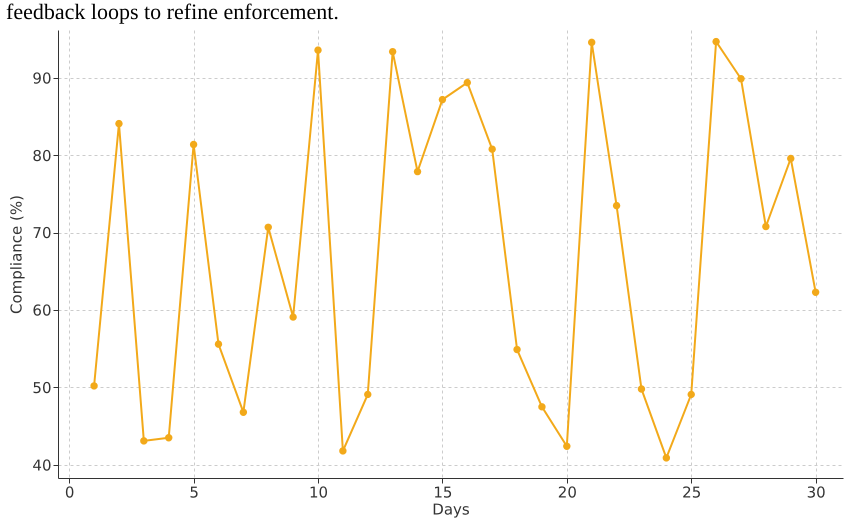 This screenshot has height=526, width=863. Describe the element at coordinates (69, 493) in the screenshot. I see `x-tick-label: 0` at that location.